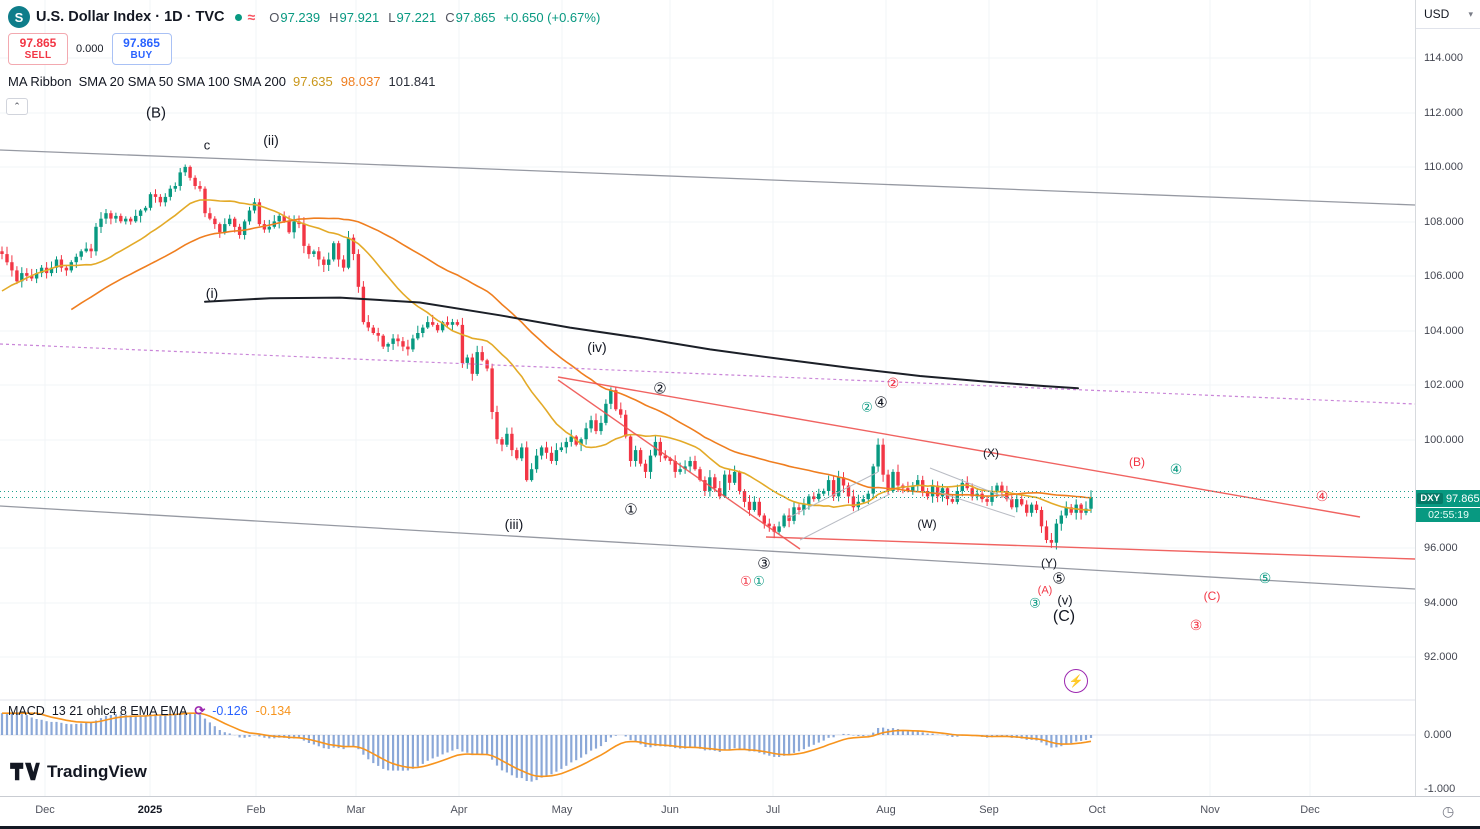 The height and width of the screenshot is (829, 1480). I want to click on price-axis-label: 112.000, so click(1443, 113).